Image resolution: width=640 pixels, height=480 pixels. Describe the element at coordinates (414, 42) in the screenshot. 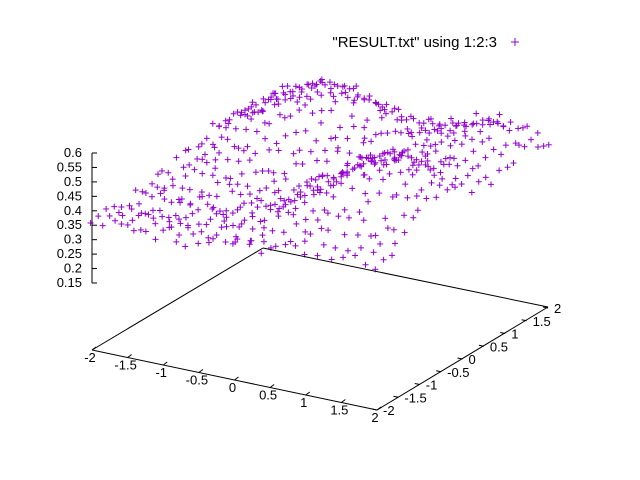

I see `legend-label: "RESULT.txt" using 1:2:3` at that location.